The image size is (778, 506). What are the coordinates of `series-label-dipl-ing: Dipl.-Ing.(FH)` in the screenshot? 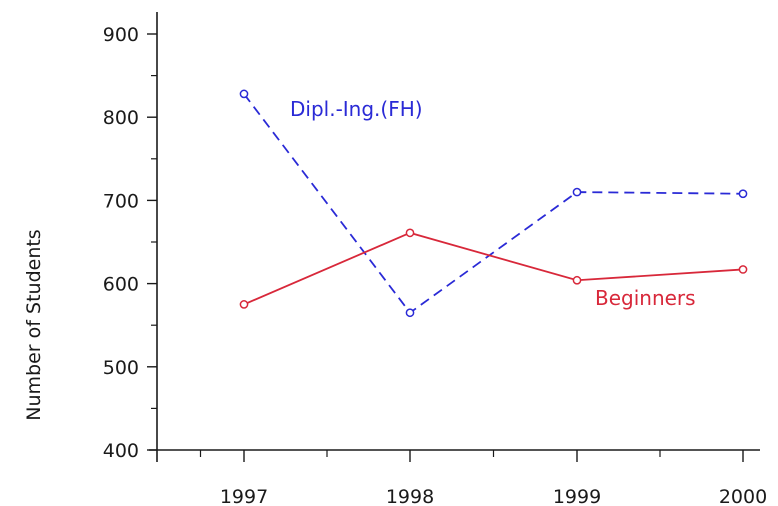 It's located at (356, 109).